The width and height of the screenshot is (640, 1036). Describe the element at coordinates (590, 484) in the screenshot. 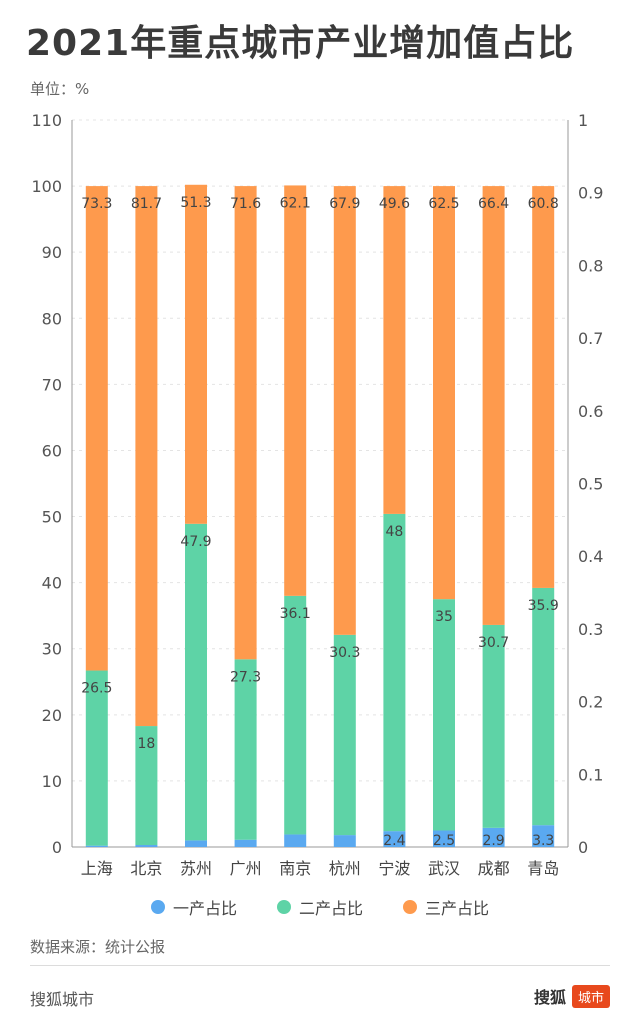

I see `y2-tick-label: 0.5` at that location.